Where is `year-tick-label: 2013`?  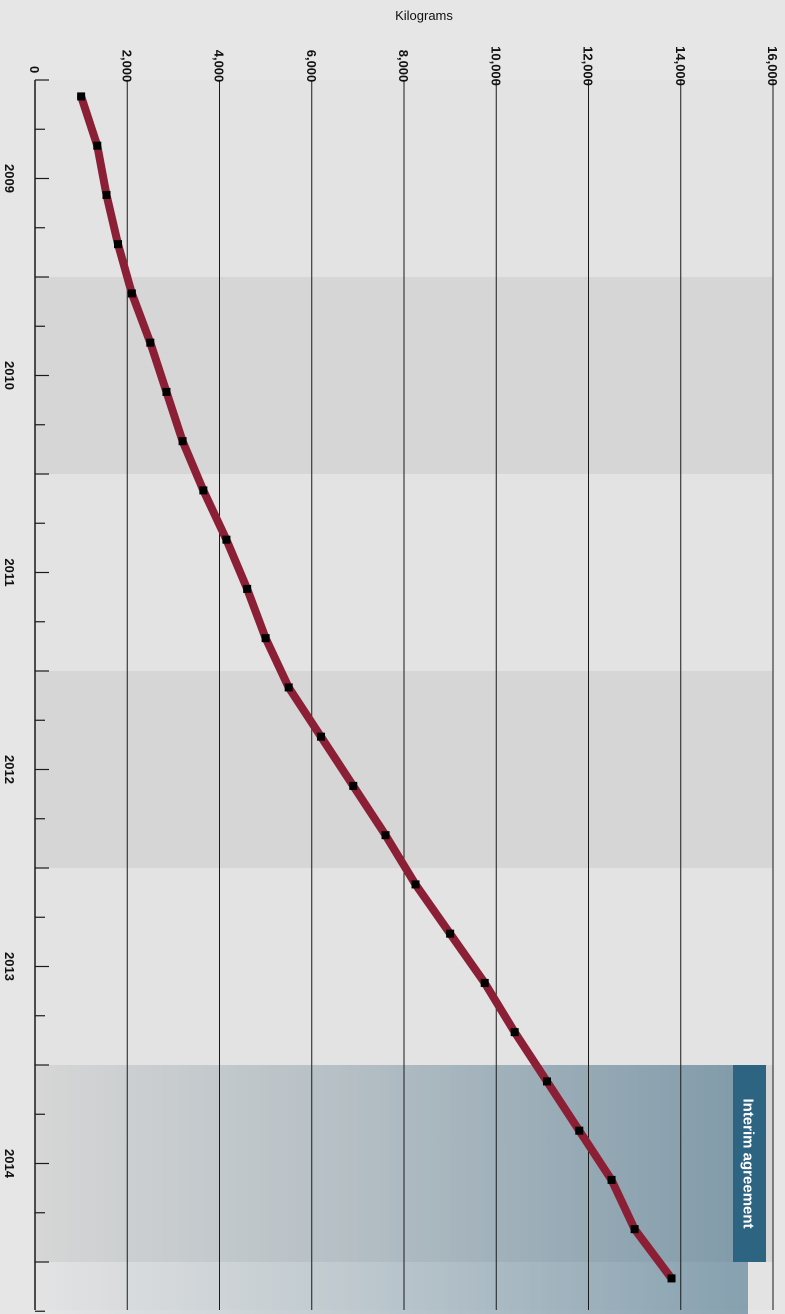
year-tick-label: 2013 is located at coordinates (9, 966).